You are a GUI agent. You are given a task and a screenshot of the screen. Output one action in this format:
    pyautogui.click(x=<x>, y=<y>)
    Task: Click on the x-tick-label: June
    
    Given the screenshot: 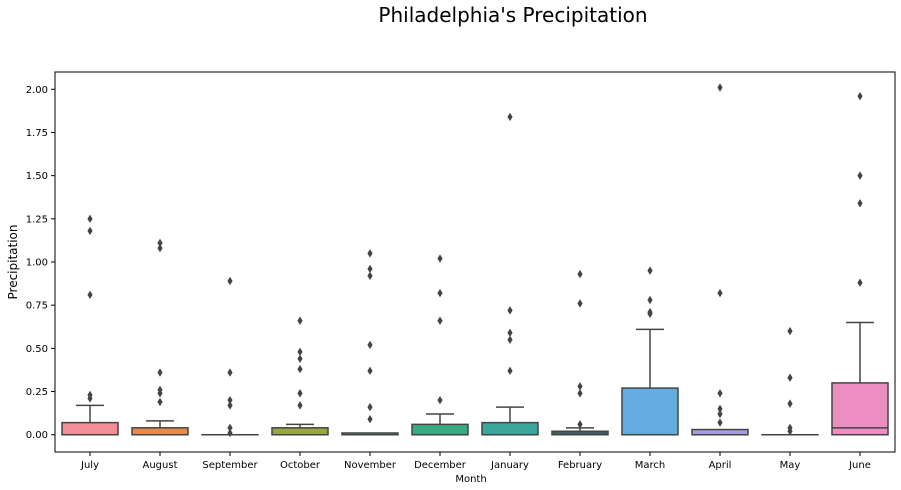 What is the action you would take?
    pyautogui.click(x=859, y=465)
    